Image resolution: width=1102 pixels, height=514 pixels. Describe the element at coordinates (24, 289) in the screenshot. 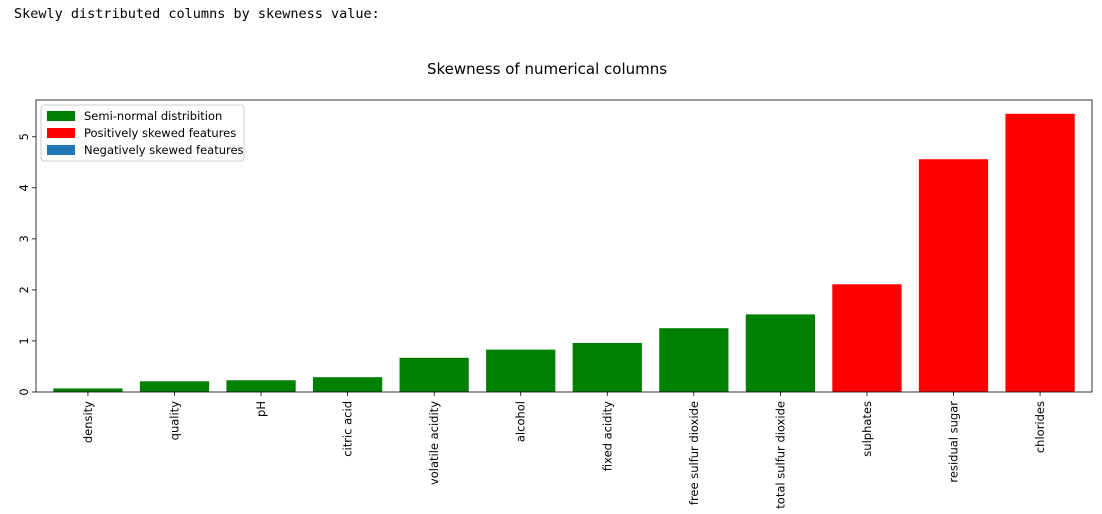

I see `y-tick-label: 2` at that location.